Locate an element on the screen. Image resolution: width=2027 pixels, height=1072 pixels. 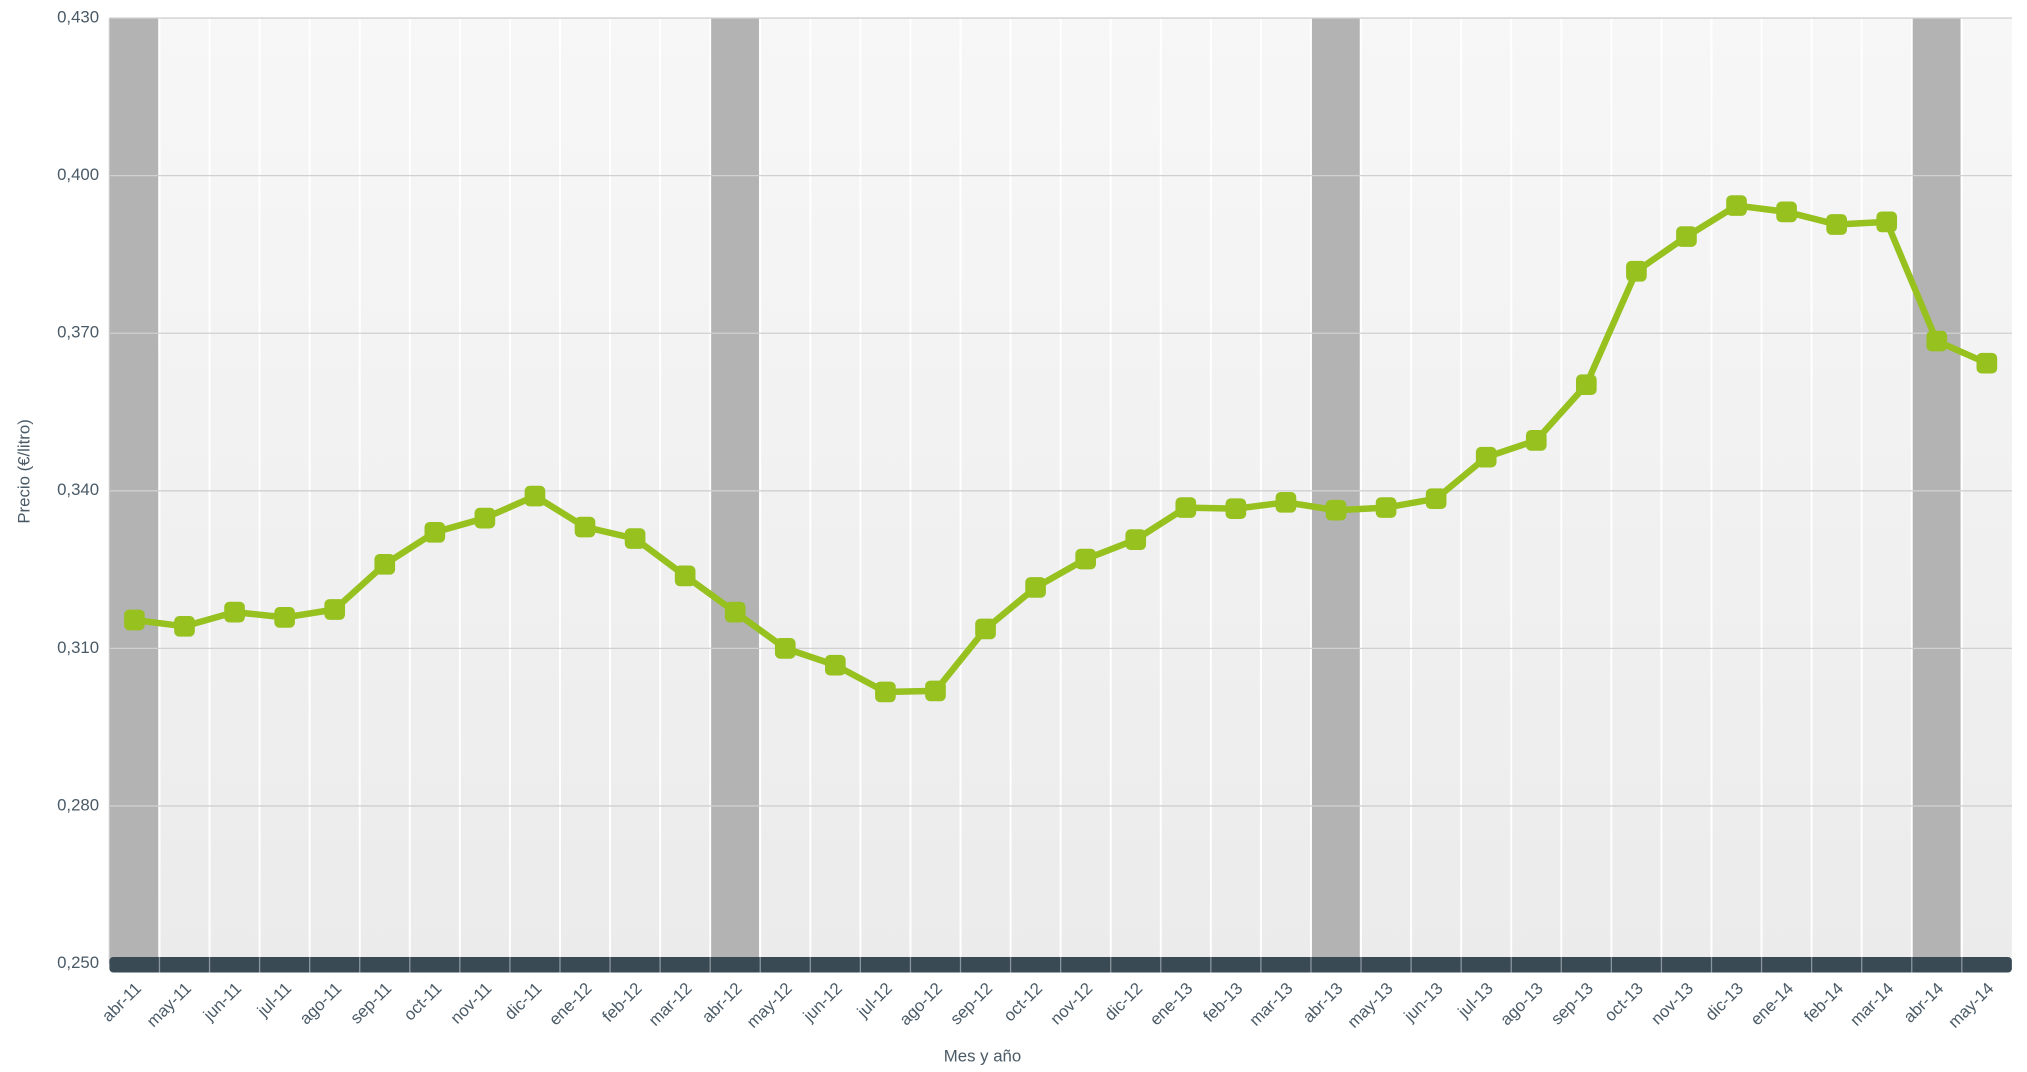
x-tick-label: mar-14 is located at coordinates (1871, 1004).